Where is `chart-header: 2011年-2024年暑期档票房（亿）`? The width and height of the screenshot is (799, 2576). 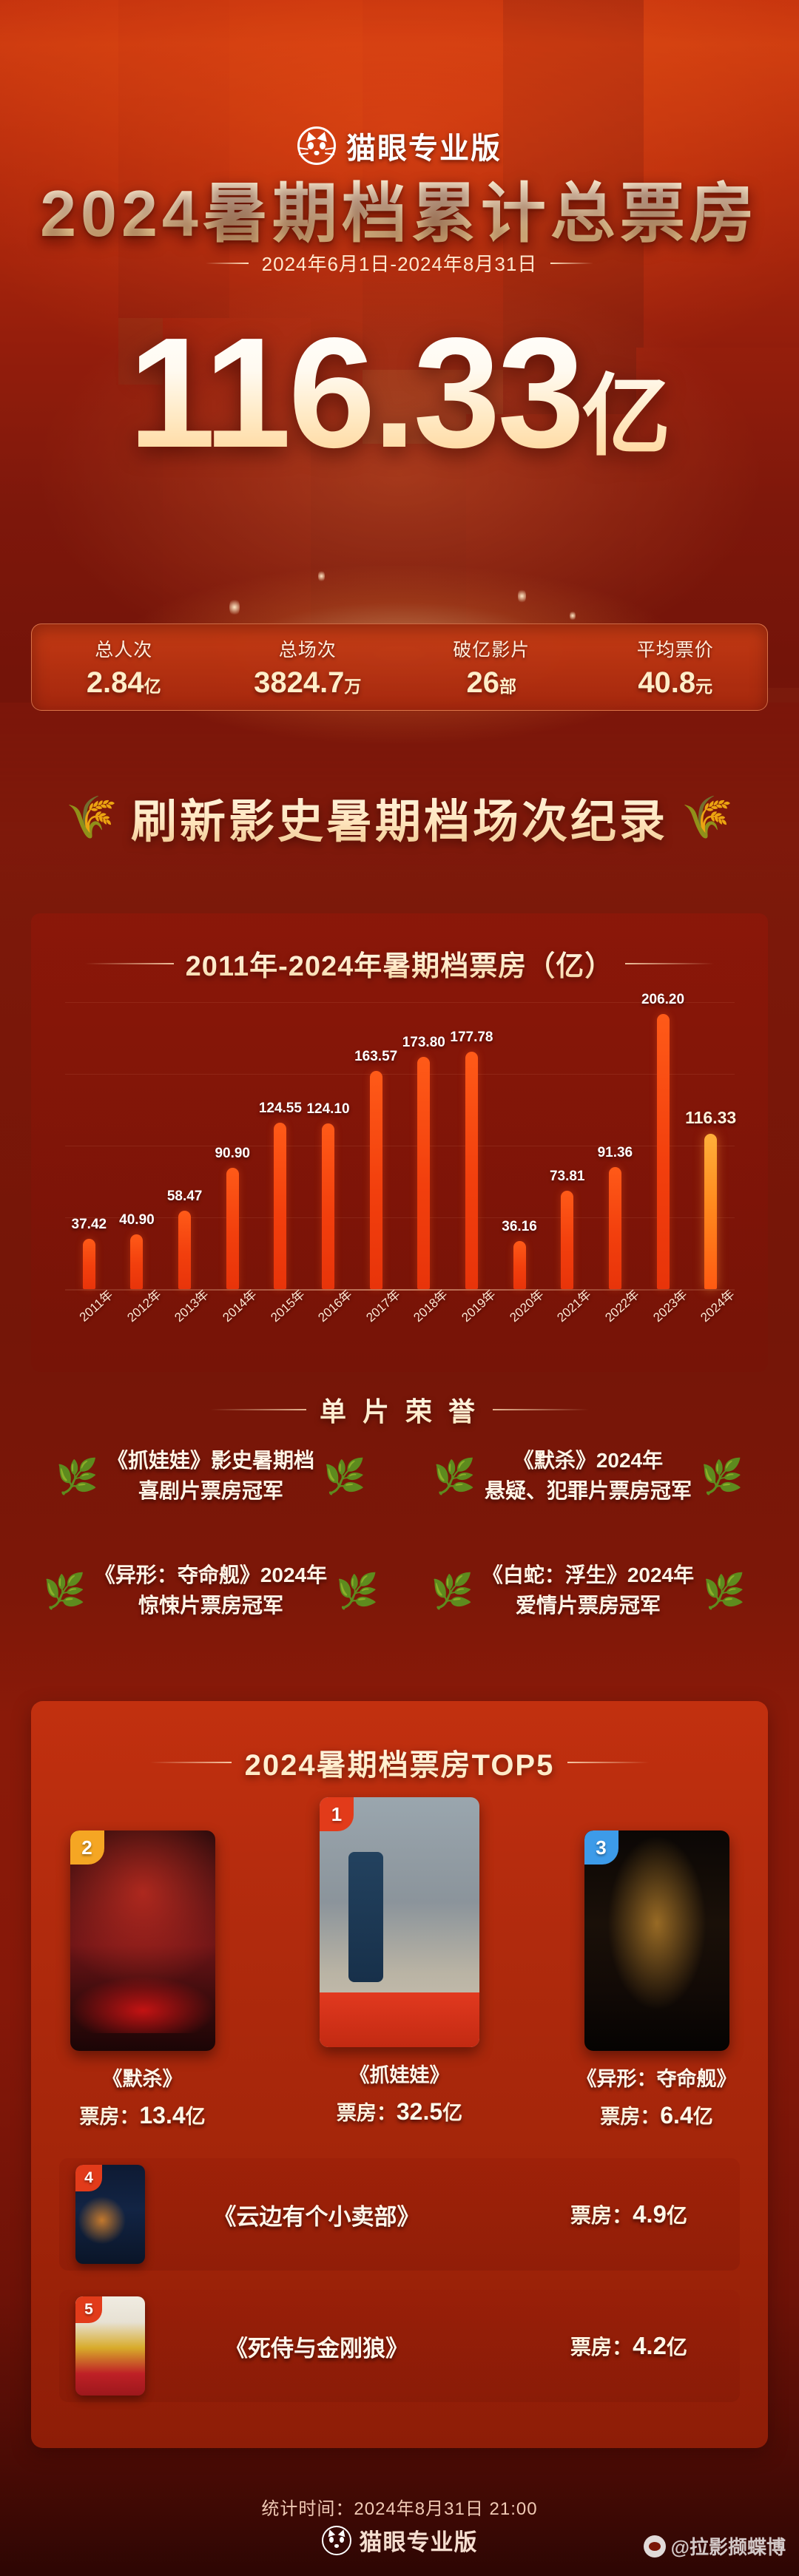
chart-header: 2011年-2024年暑期档票房（亿） is located at coordinates (399, 963).